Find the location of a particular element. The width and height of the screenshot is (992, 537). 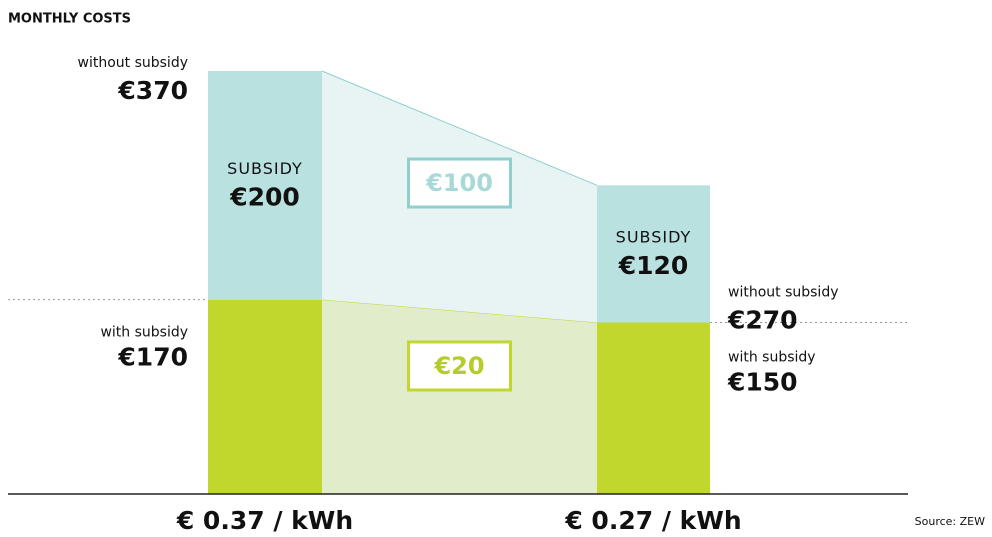

difference-label: €20 is located at coordinates (458, 366).